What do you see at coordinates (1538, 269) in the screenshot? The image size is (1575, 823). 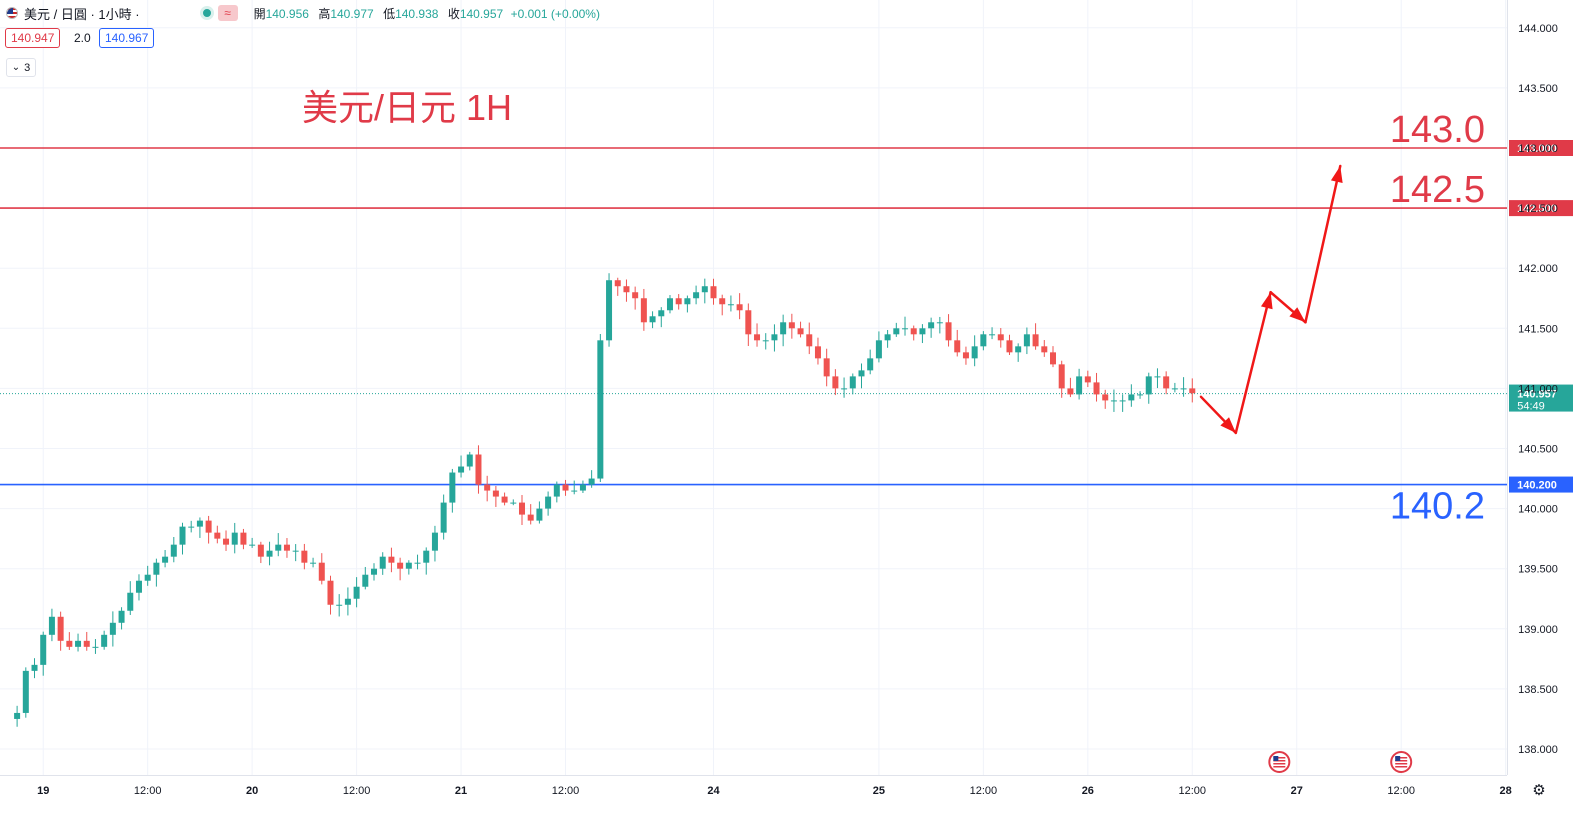 I see `price-tick-label: 142.000` at bounding box center [1538, 269].